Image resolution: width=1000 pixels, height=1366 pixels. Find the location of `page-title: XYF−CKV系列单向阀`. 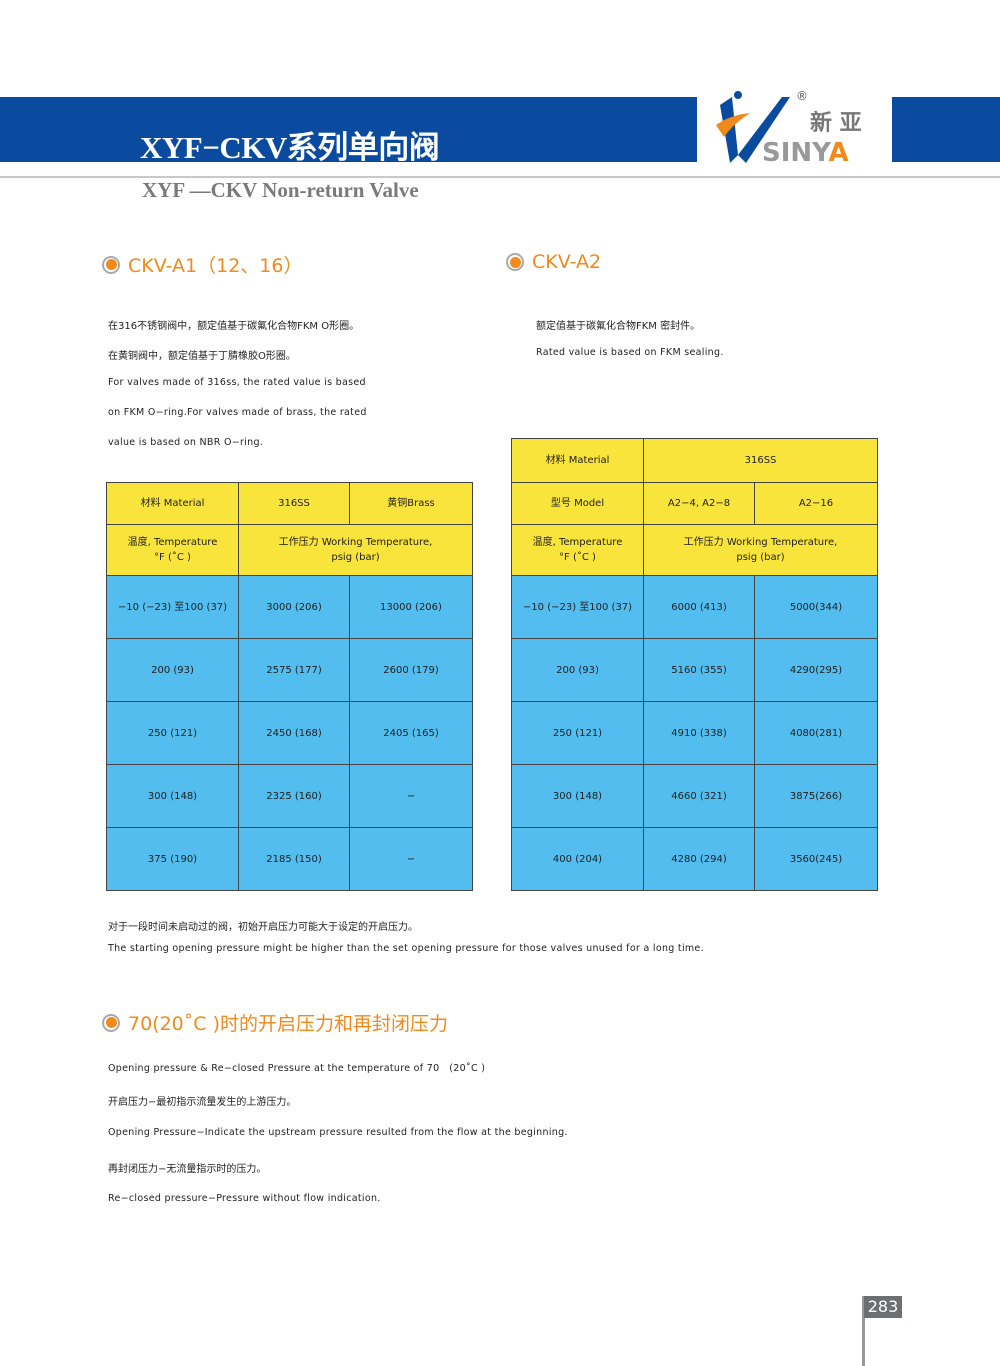

page-title: XYF−CKV系列单向阀 is located at coordinates (290, 147).